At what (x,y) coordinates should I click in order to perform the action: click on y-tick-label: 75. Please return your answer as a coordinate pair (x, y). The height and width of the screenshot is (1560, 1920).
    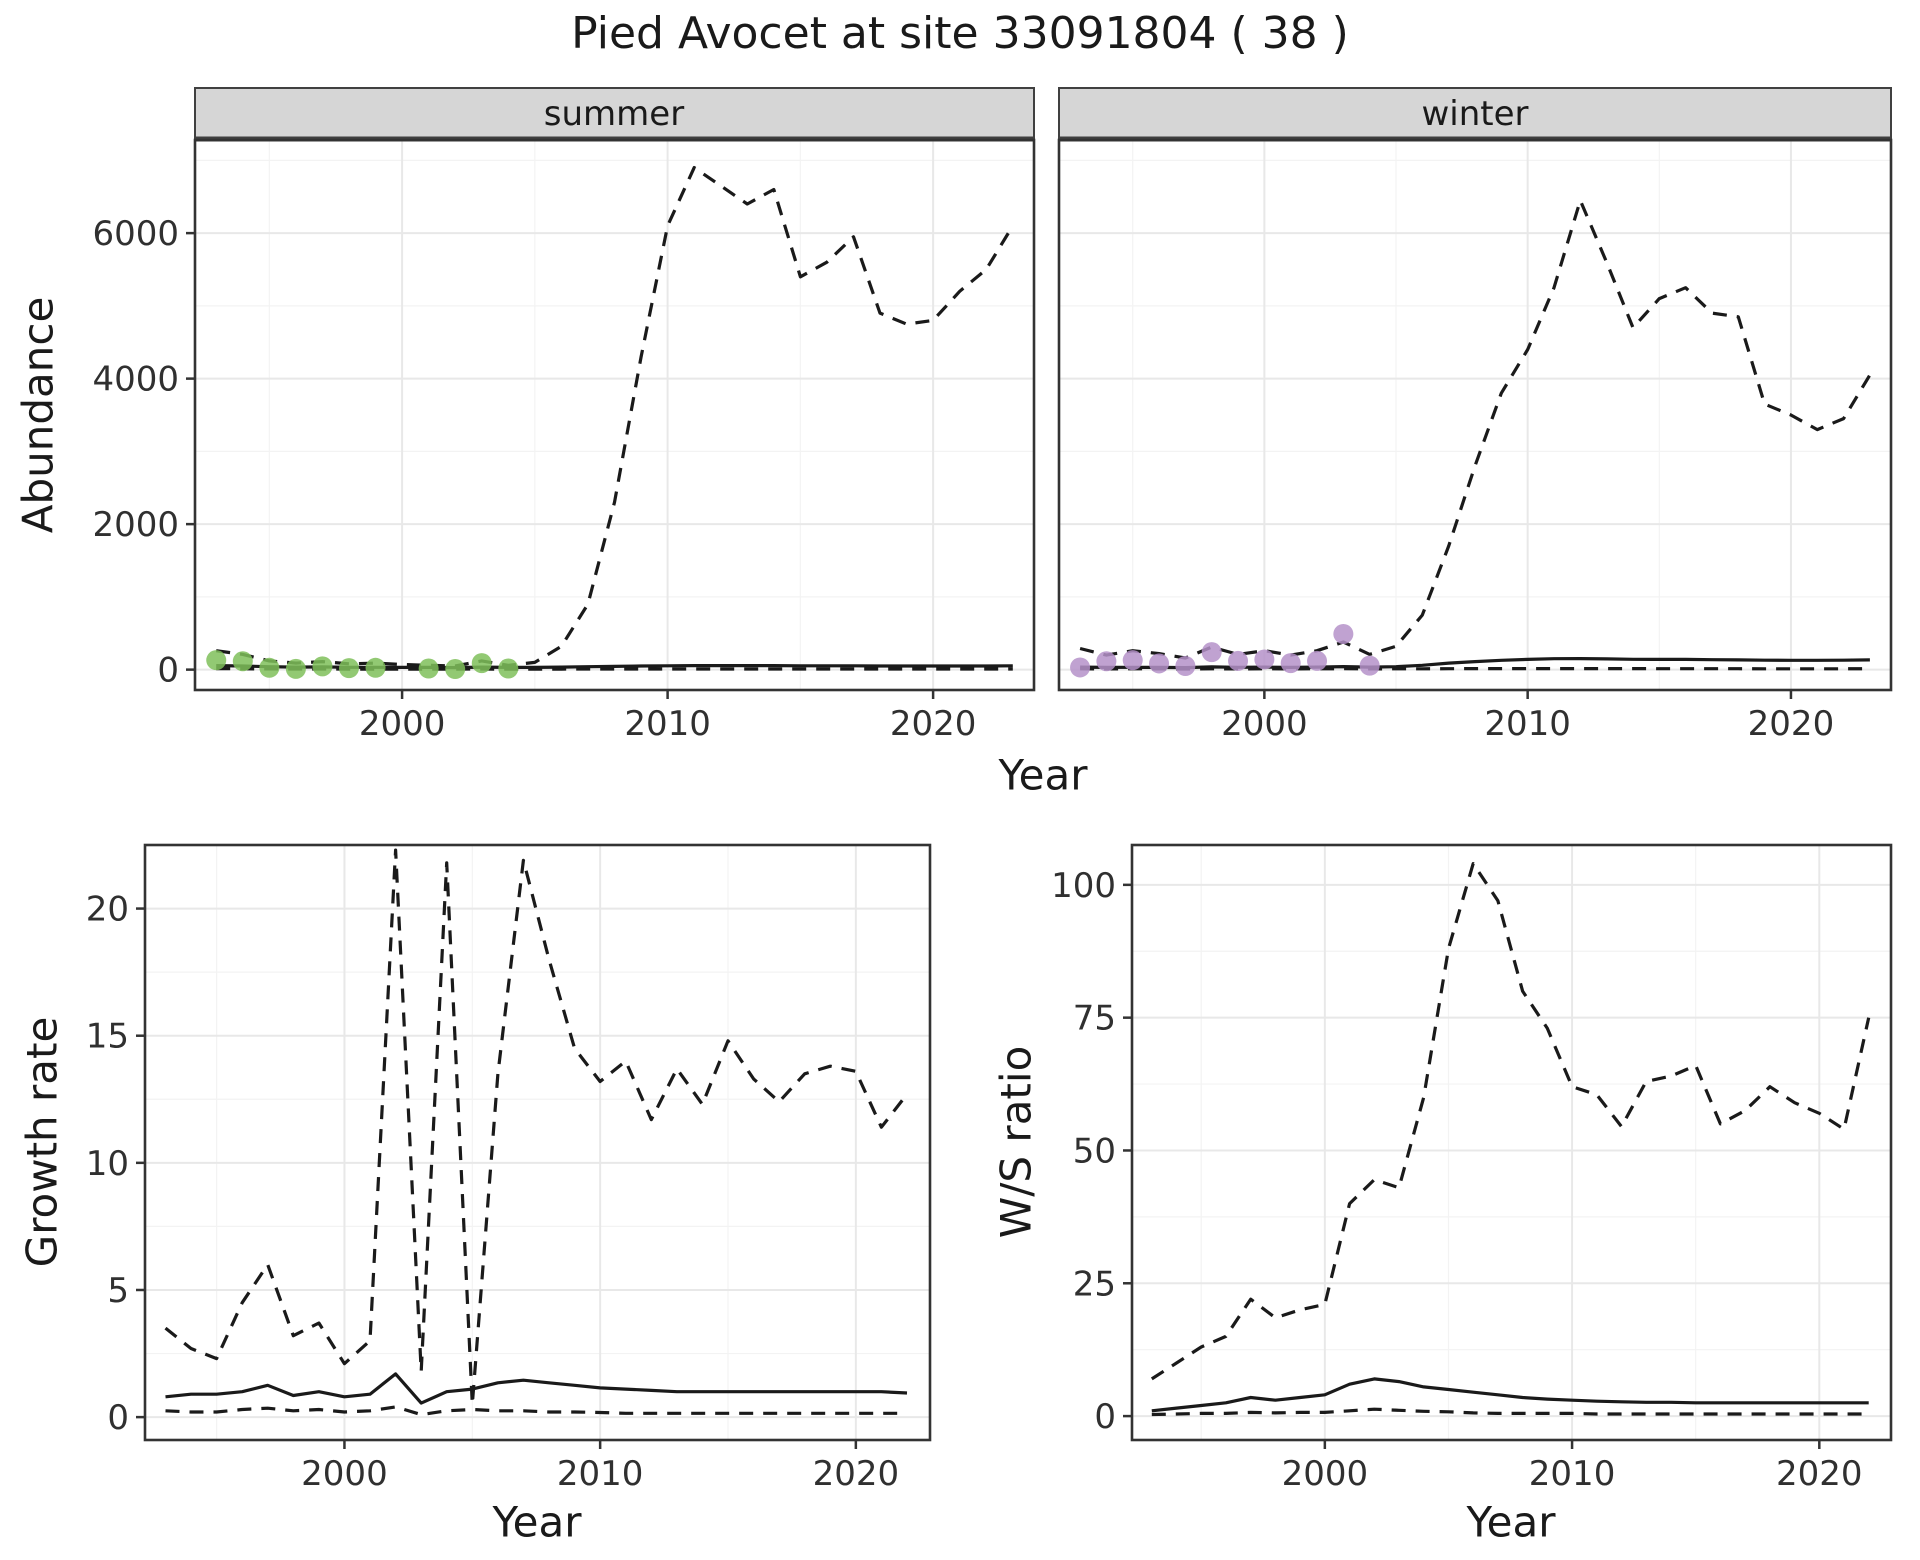
    Looking at the image, I should click on (1094, 1019).